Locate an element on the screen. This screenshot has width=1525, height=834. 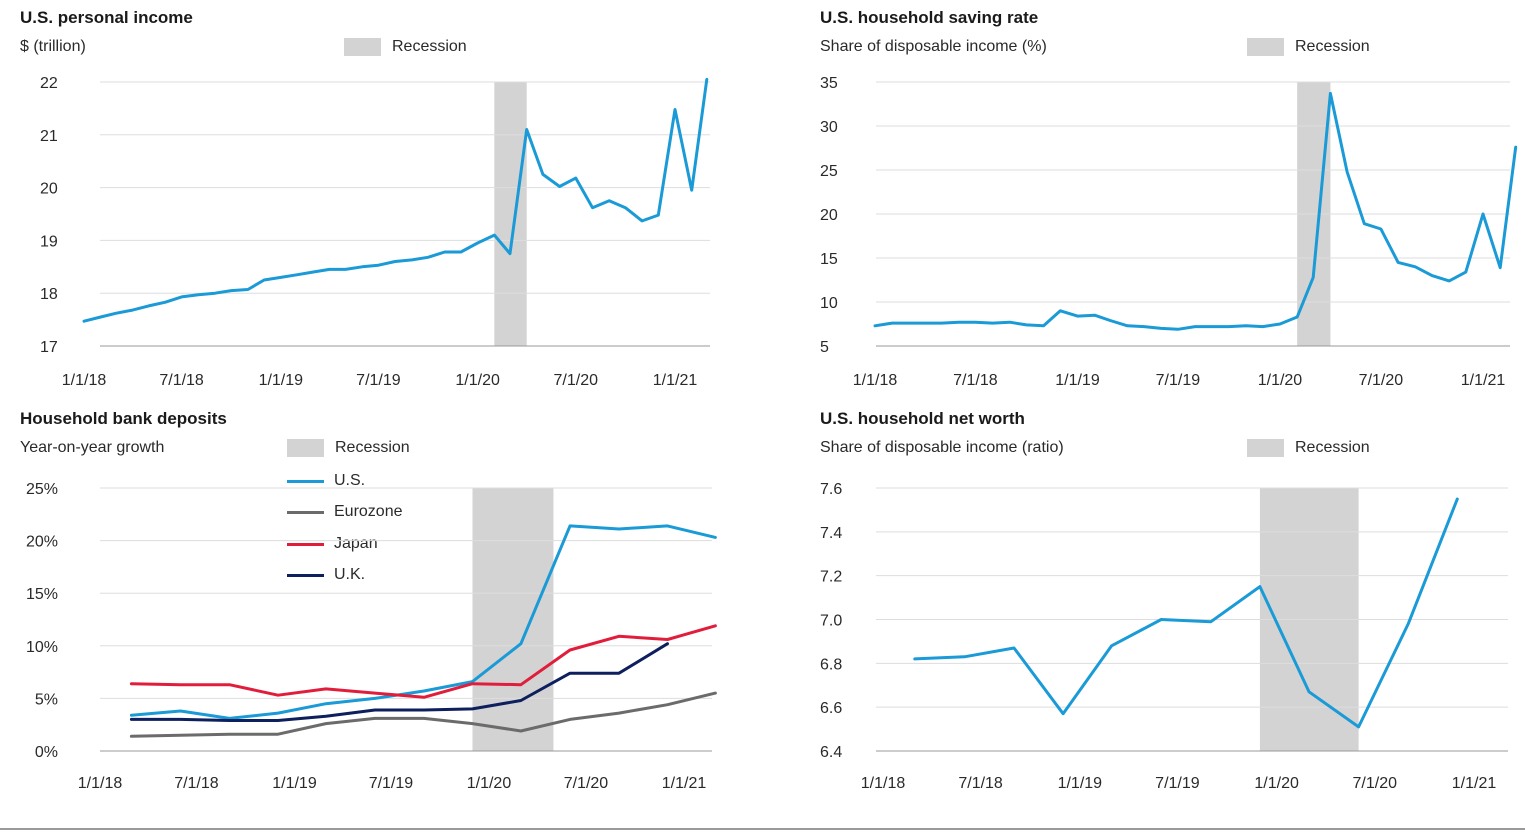
bottom-divider is located at coordinates (762, 829).